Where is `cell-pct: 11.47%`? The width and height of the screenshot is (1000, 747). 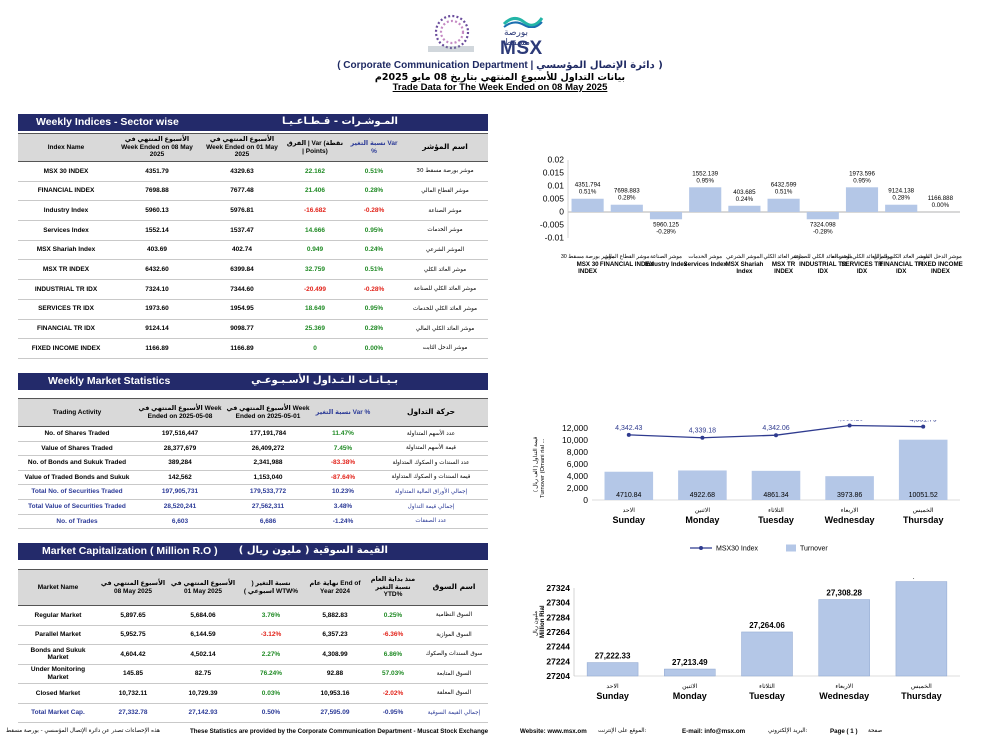
cell-pct: 11.47% is located at coordinates (343, 434).